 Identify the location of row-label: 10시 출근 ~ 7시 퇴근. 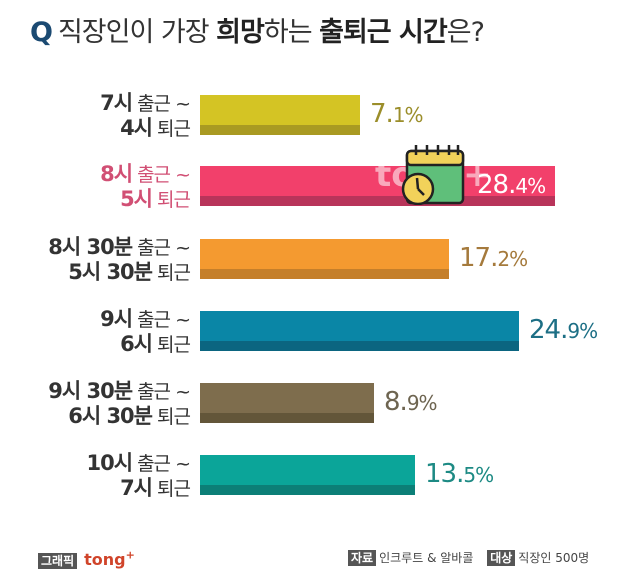
(138, 475).